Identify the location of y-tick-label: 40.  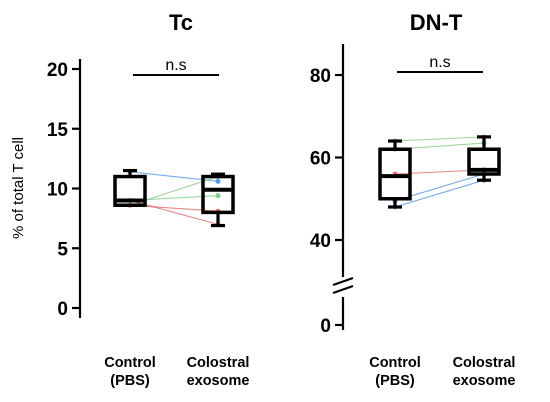
(320, 241).